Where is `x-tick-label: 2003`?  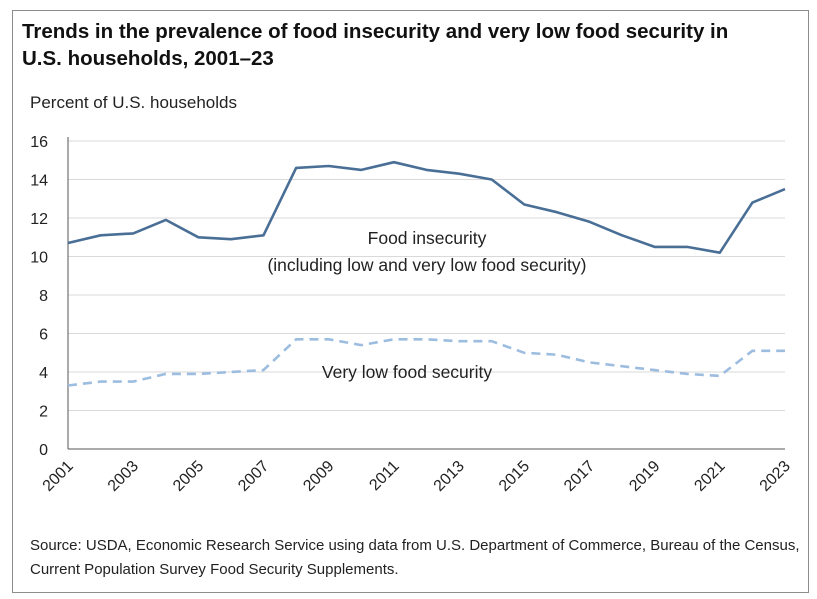 x-tick-label: 2003 is located at coordinates (123, 476).